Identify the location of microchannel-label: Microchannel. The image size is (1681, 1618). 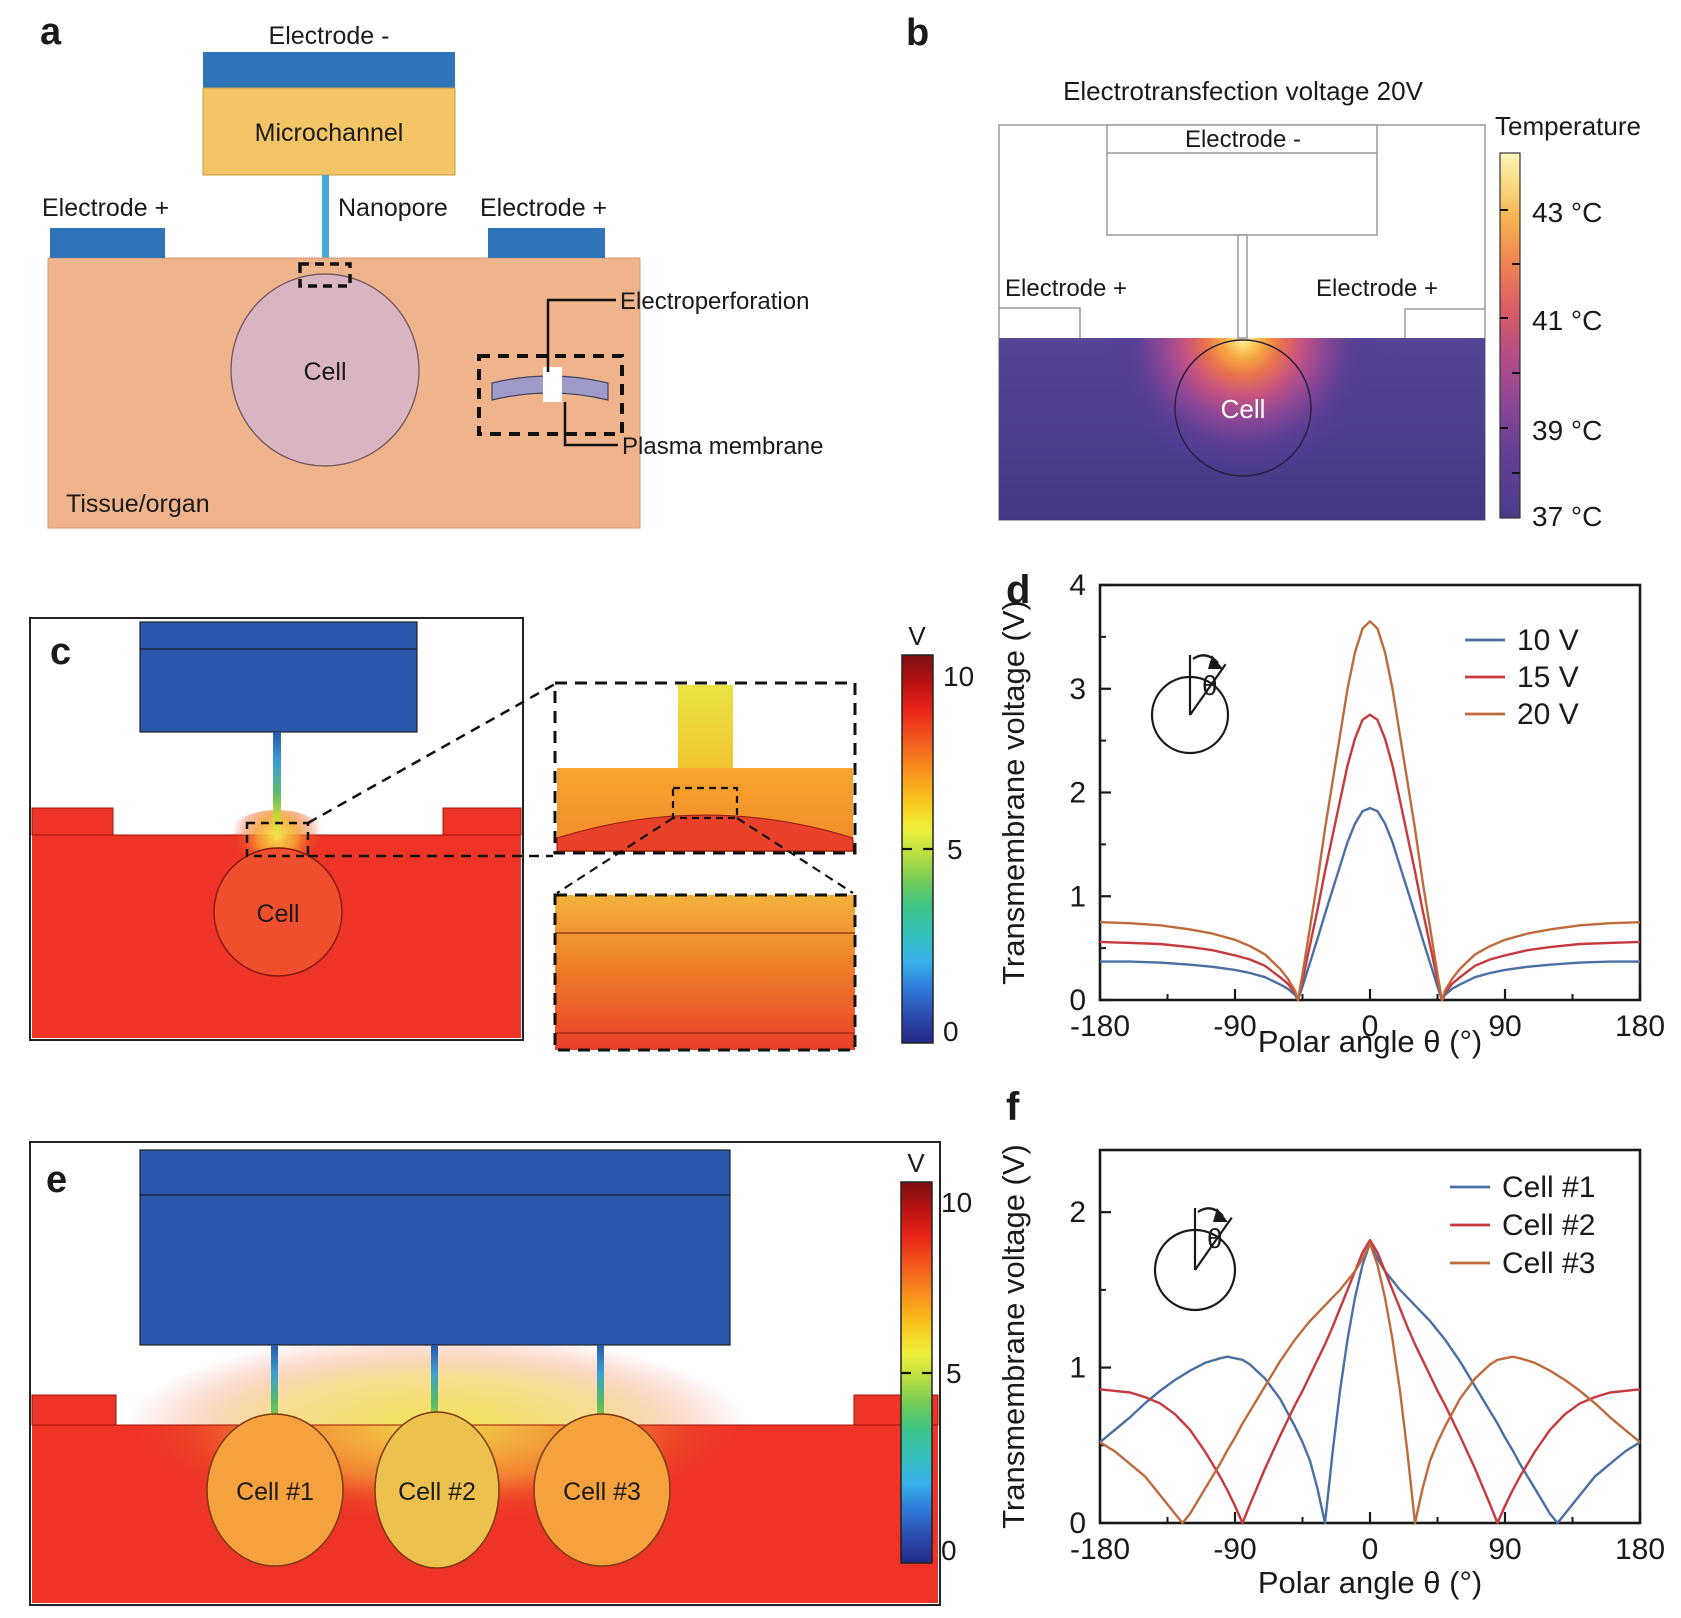
(329, 133).